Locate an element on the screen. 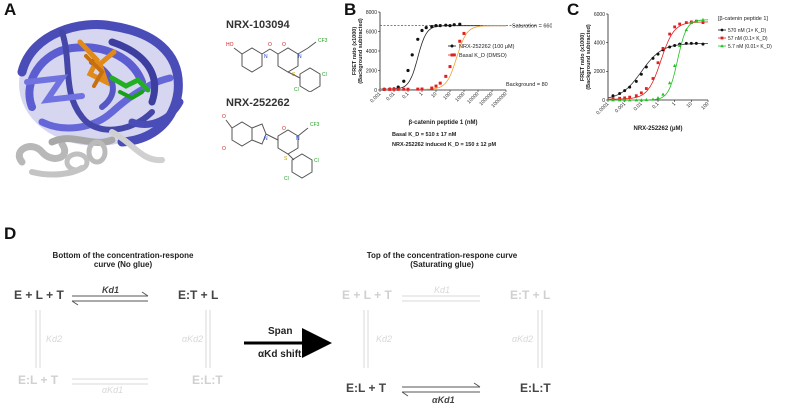 This screenshot has height=409, width=791. background-label: Background = 80 is located at coordinates (527, 85).